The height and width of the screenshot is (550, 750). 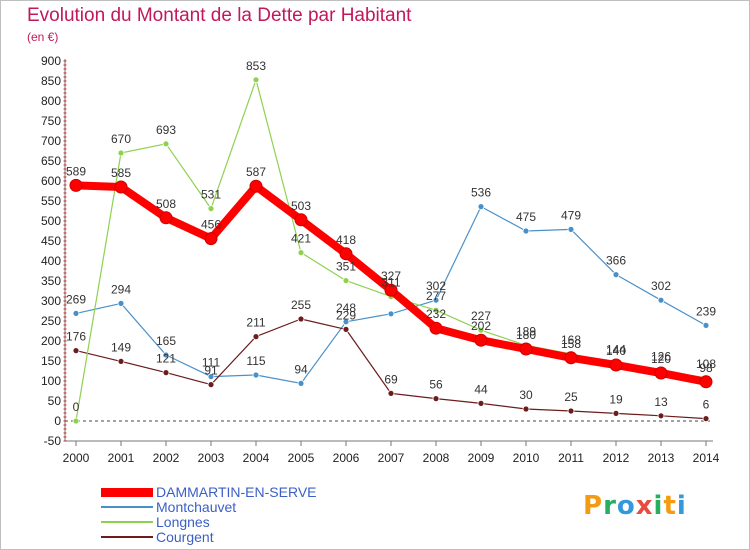 What do you see at coordinates (391, 458) in the screenshot?
I see `x-tick-label: 2007` at bounding box center [391, 458].